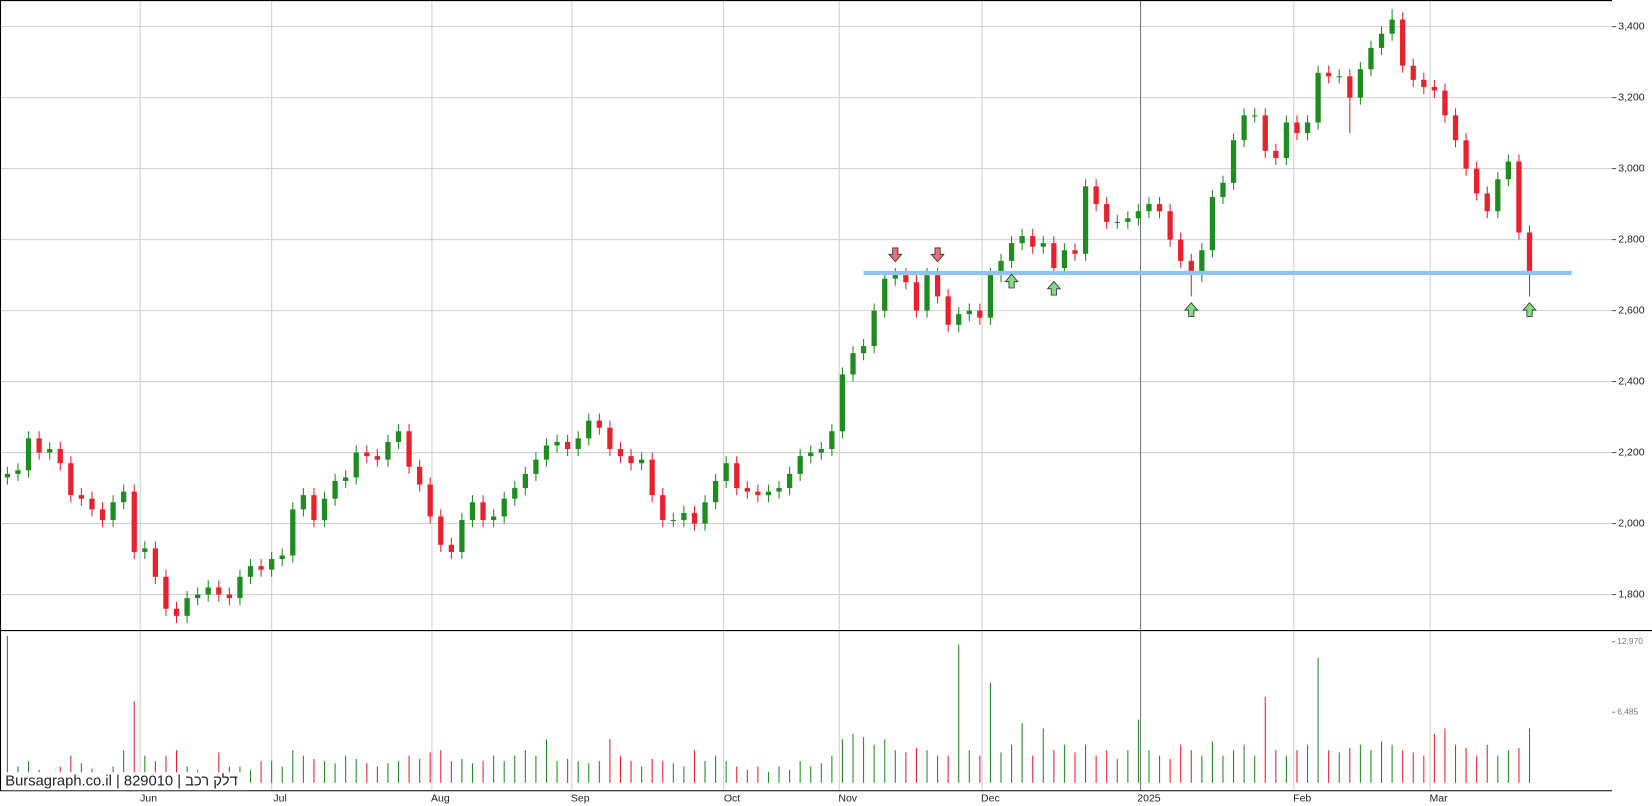 The height and width of the screenshot is (806, 1652). What do you see at coordinates (125, 781) in the screenshot?
I see `footer-box` at bounding box center [125, 781].